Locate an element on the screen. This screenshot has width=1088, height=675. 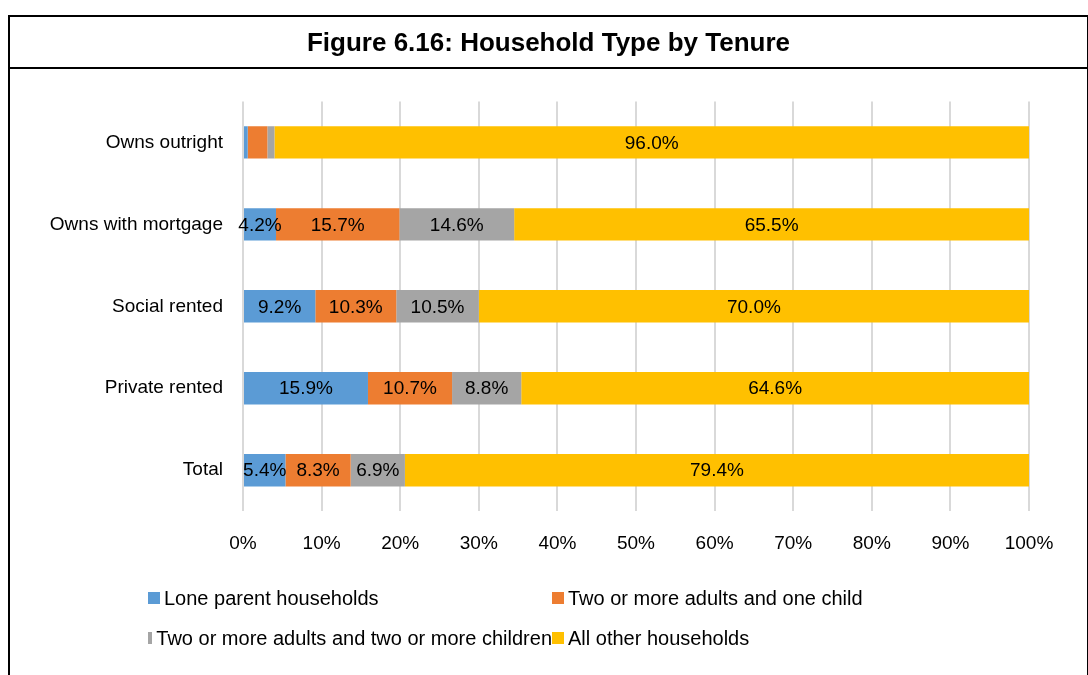
data-label: 6.9% is located at coordinates (378, 470).